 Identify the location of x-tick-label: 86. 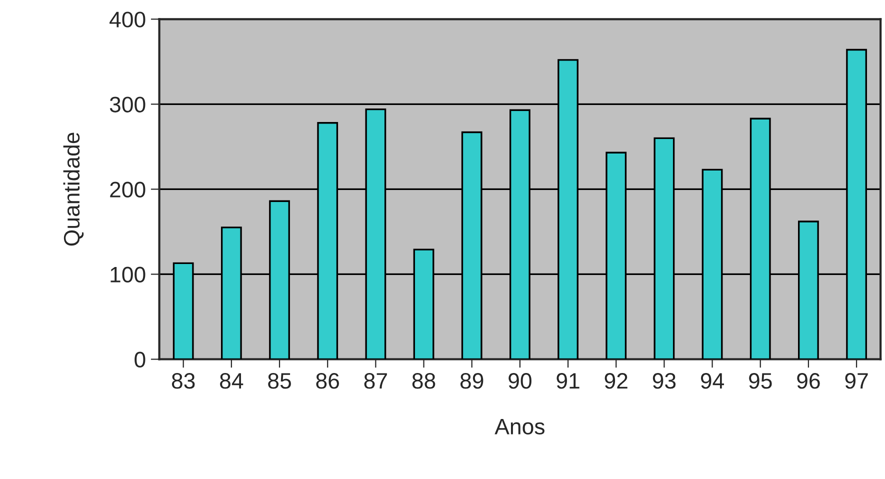
(327, 381).